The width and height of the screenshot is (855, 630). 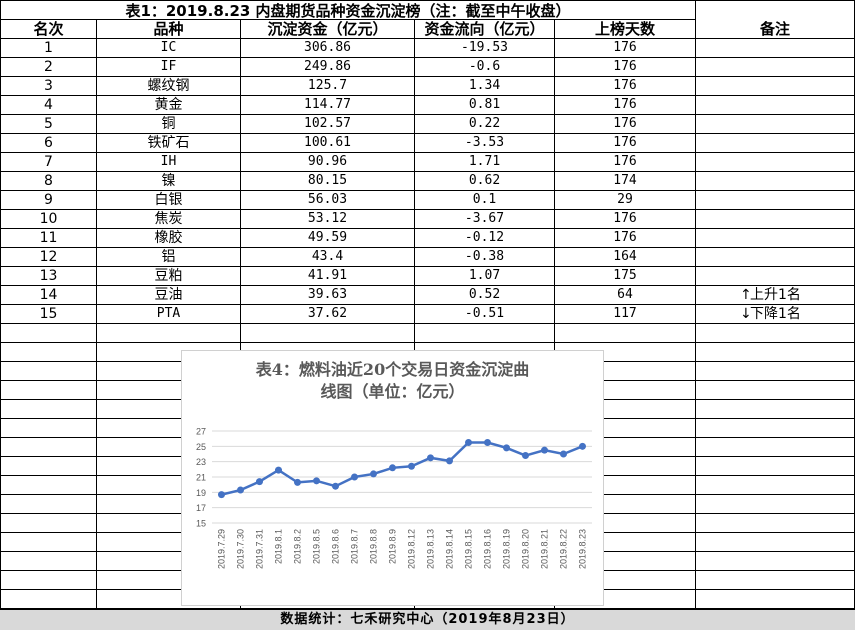 What do you see at coordinates (625, 257) in the screenshot?
I see `table-cell-days: 164` at bounding box center [625, 257].